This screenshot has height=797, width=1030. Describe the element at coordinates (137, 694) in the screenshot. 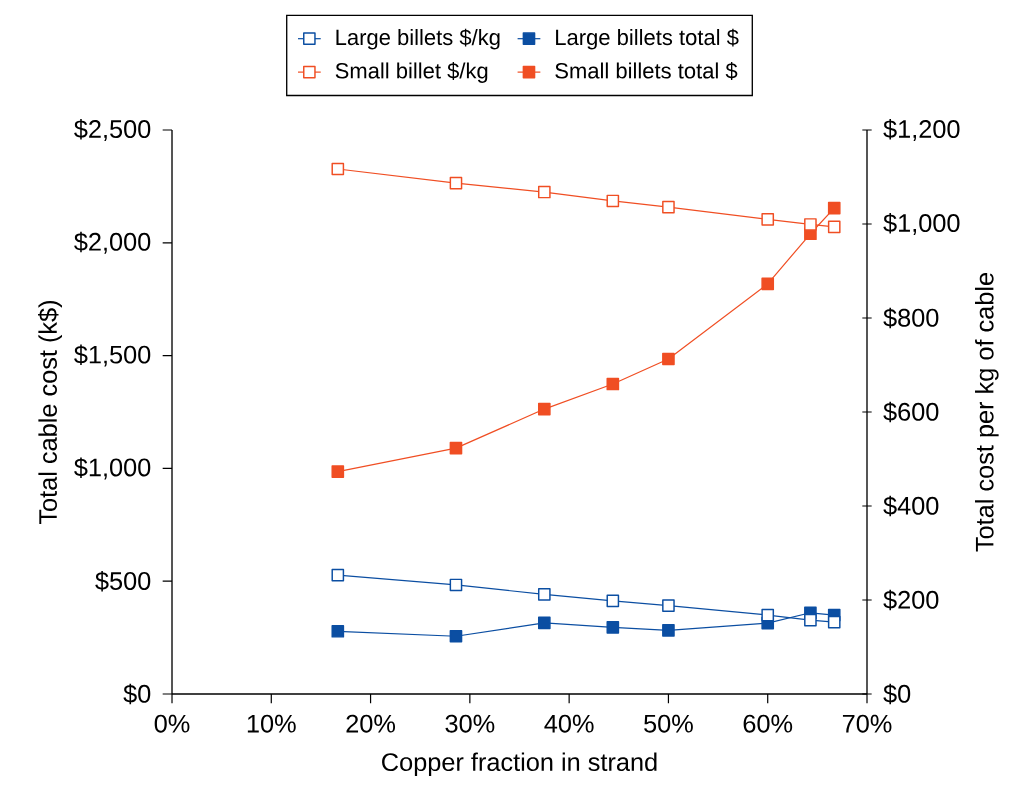

I see `y-tick-label: $0` at that location.